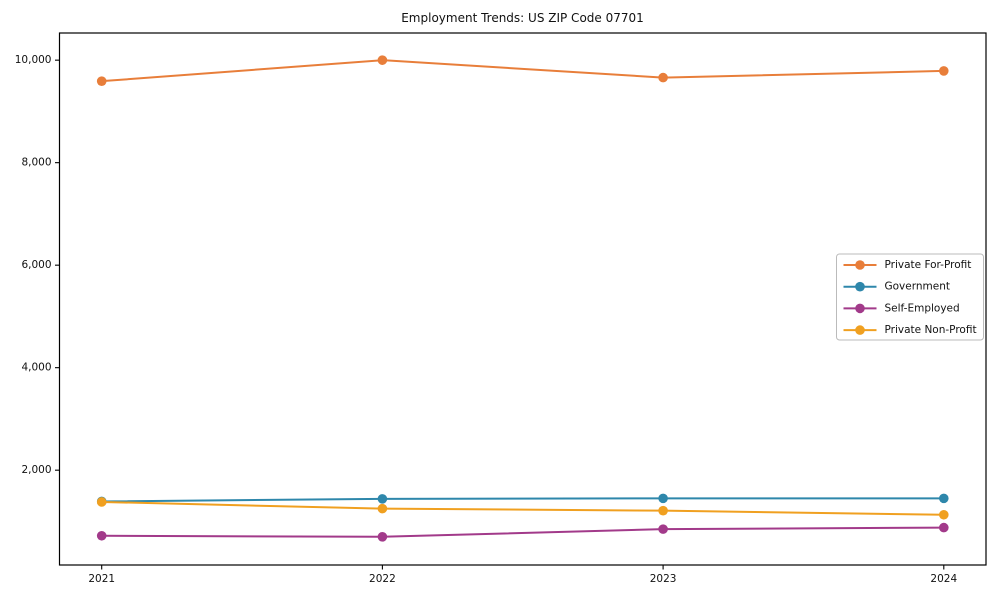  Describe the element at coordinates (931, 330) in the screenshot. I see `legend-label: Private Non-Profit` at that location.